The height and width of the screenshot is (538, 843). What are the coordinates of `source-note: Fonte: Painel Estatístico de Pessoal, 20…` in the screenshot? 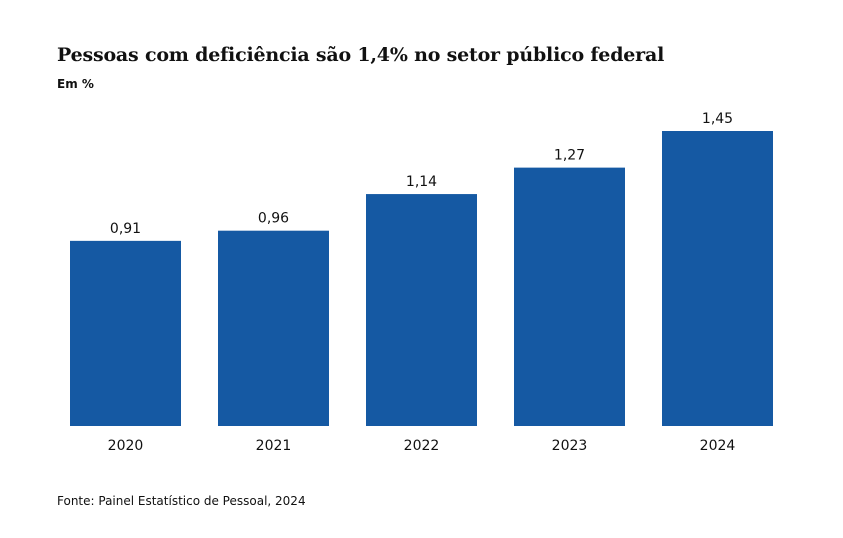 It's located at (181, 501).